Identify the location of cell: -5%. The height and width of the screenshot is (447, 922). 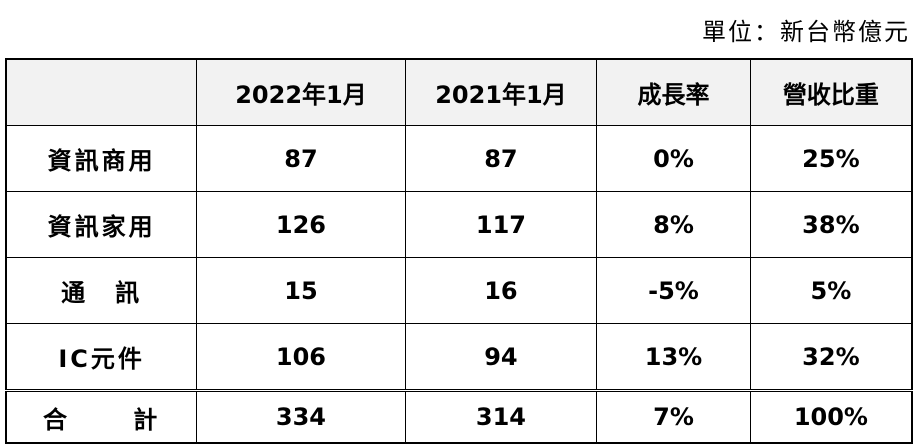
(673, 290).